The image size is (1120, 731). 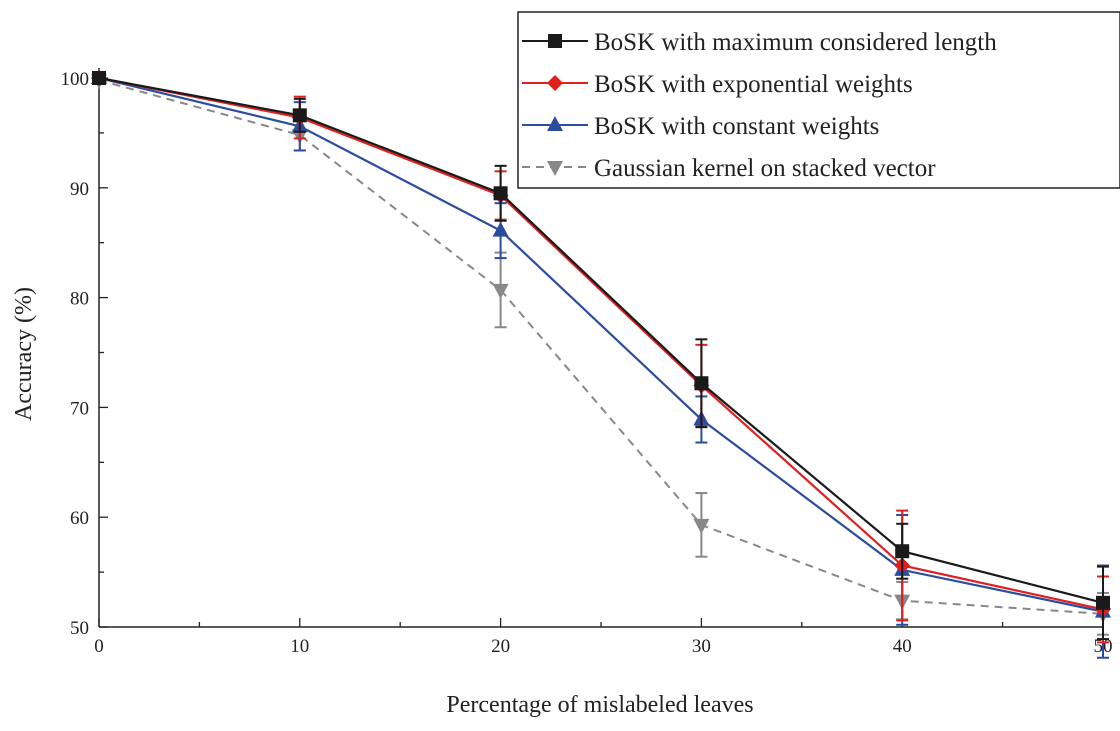 What do you see at coordinates (79, 299) in the screenshot?
I see `y-tick-label: 80` at bounding box center [79, 299].